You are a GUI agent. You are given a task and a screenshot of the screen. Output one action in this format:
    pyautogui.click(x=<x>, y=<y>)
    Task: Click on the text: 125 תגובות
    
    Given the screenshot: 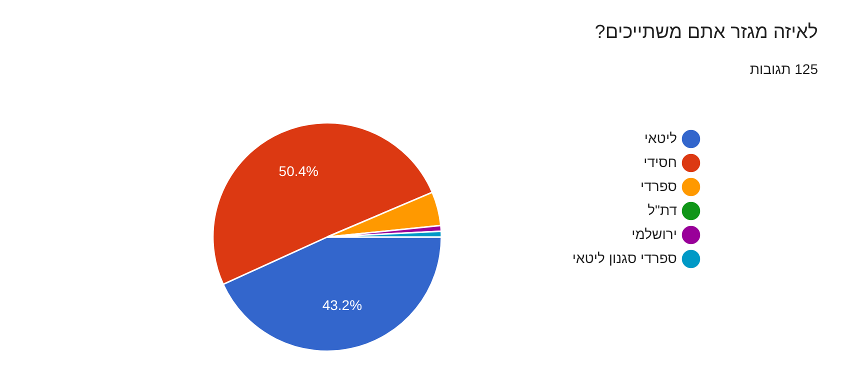 What is the action you would take?
    pyautogui.click(x=784, y=69)
    